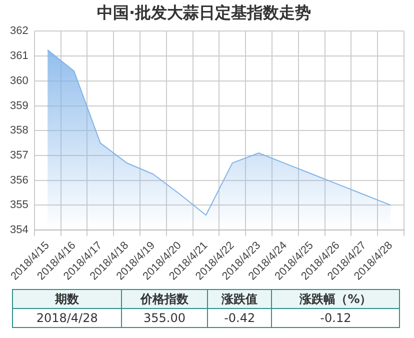 This screenshot has height=338, width=414. I want to click on text: -0.12, so click(336, 318).